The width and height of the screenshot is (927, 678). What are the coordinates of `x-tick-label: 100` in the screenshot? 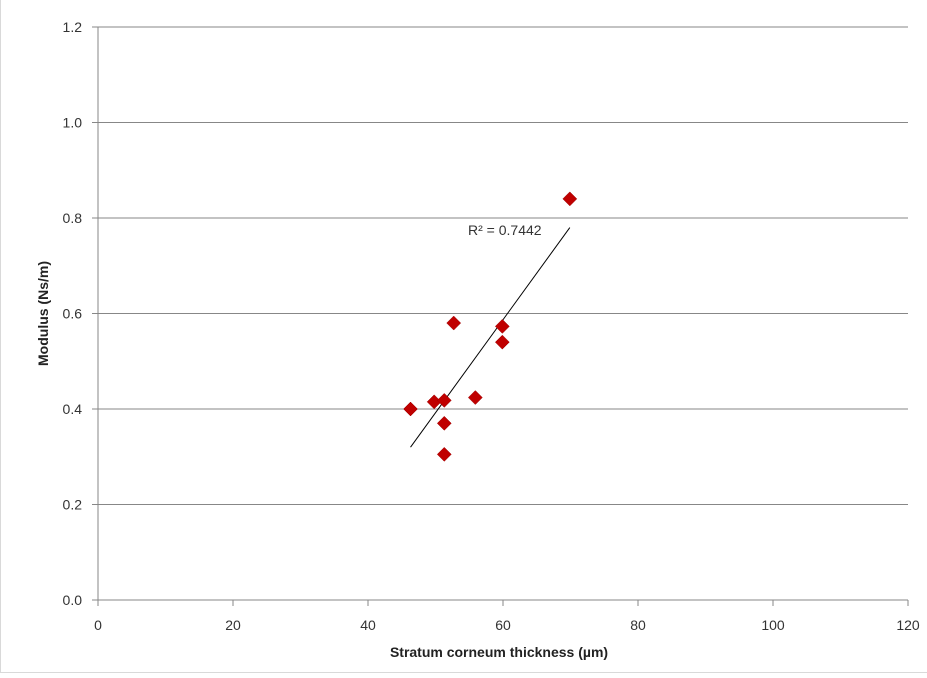 It's located at (773, 625).